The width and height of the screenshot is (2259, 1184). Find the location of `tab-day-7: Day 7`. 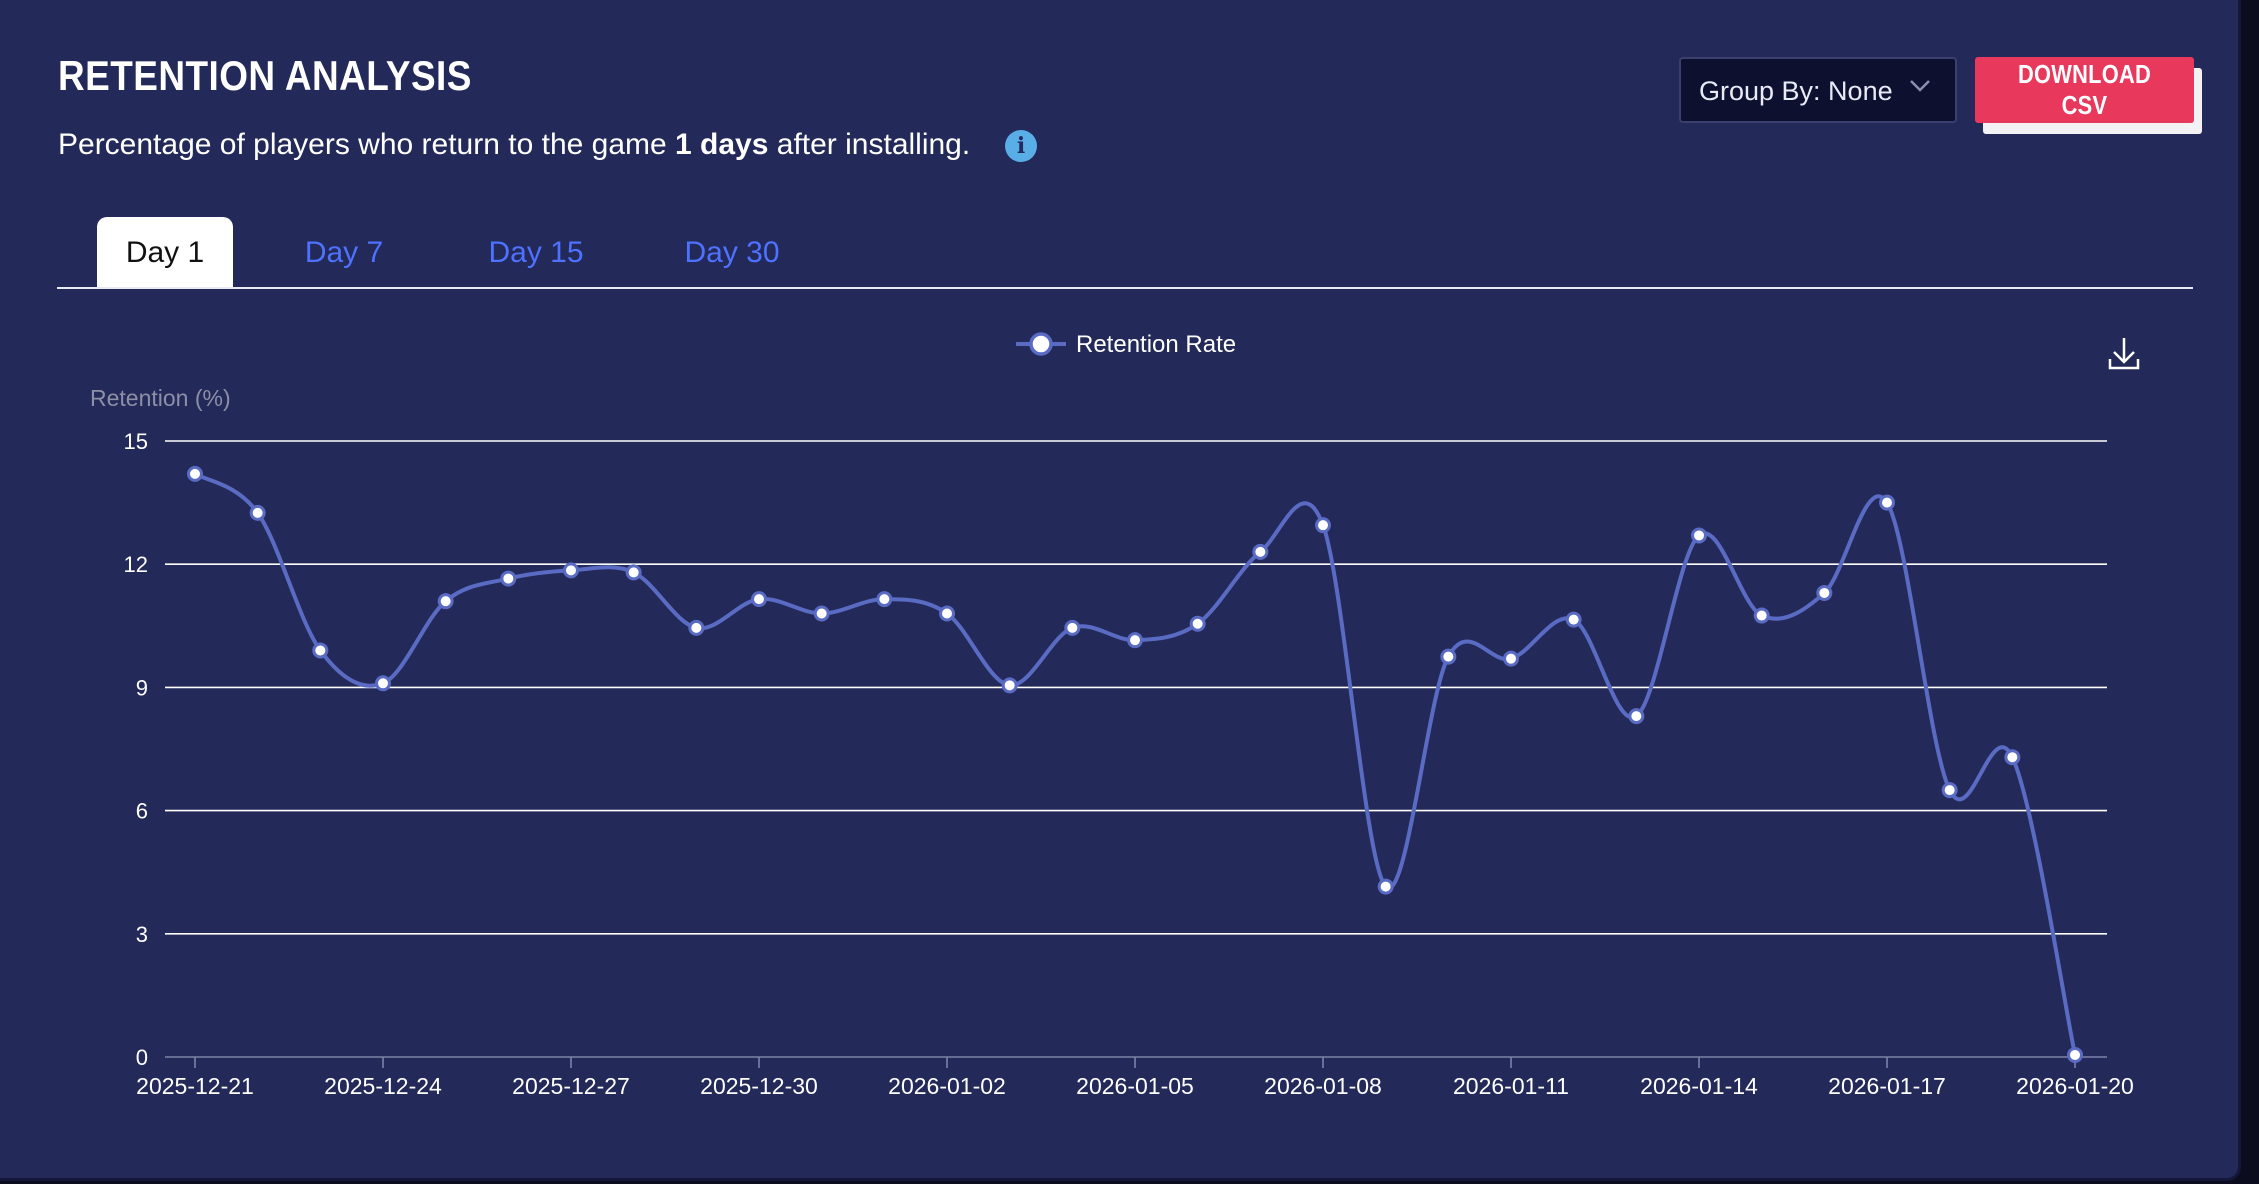

tab-day-7: Day 7 is located at coordinates (344, 252).